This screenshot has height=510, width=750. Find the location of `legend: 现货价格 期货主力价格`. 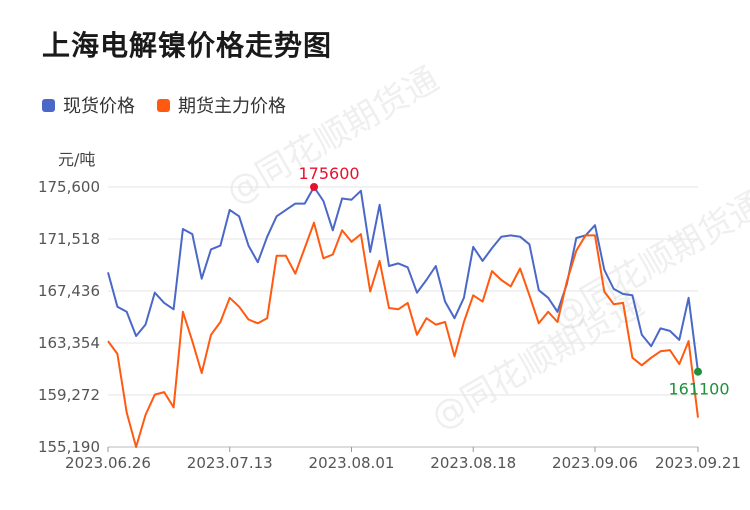

legend: 现货价格 期货主力价格 is located at coordinates (164, 105).